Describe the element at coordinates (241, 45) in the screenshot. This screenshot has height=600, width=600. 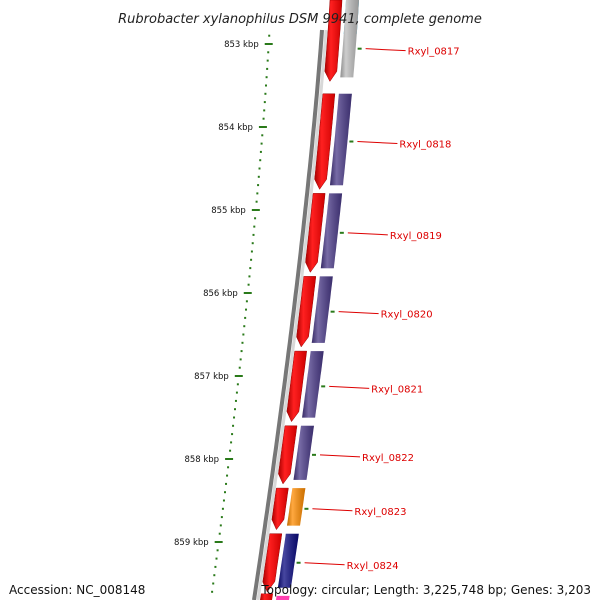
I see `kbp-label: 853 kbp` at that location.